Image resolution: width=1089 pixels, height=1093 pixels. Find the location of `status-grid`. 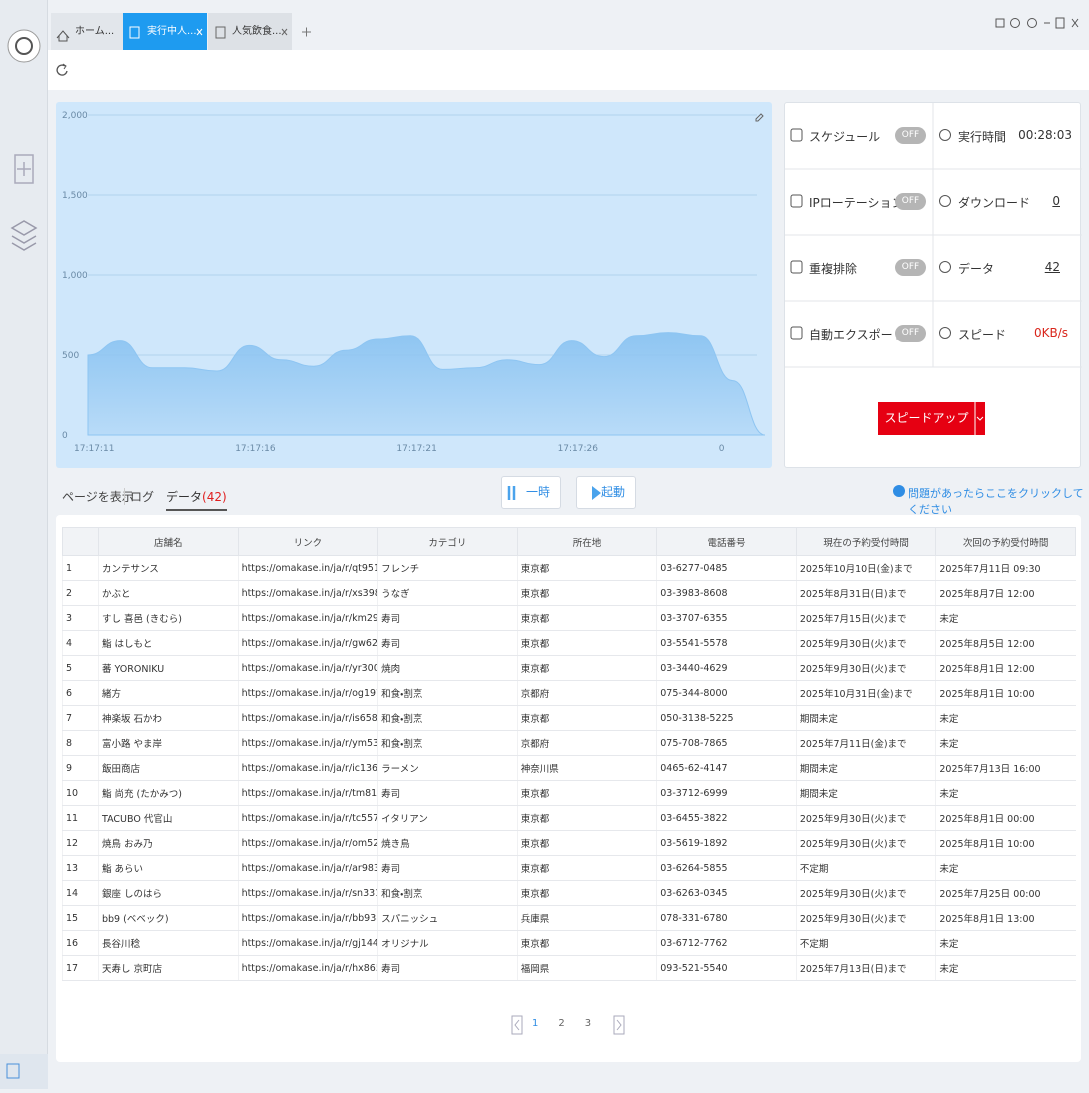

status-grid is located at coordinates (933, 269).